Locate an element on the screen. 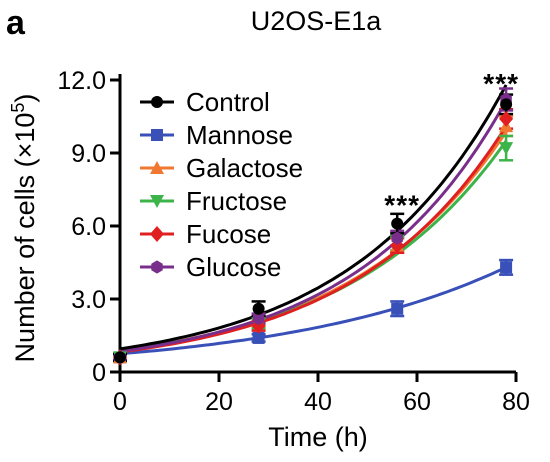  y-tick-label: 3.0 is located at coordinates (88, 300).